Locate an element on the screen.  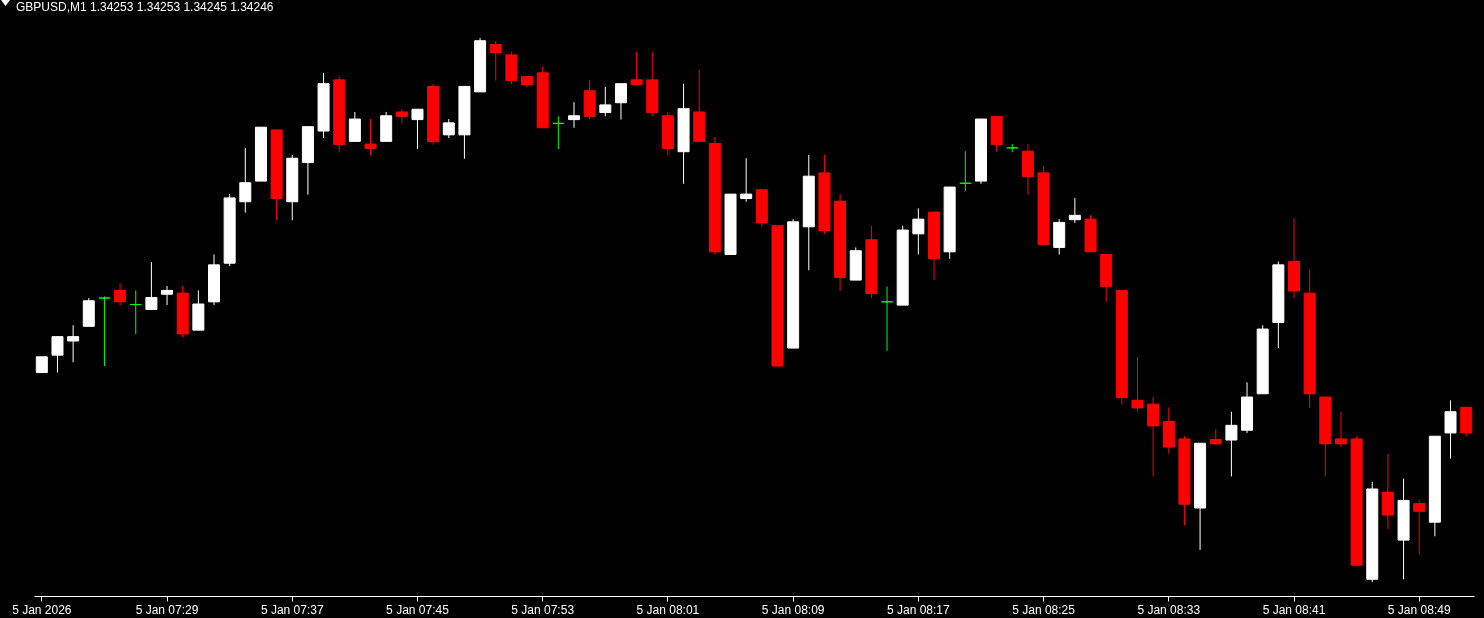
x-tick-label: 5 Jan 07:45 is located at coordinates (418, 609).